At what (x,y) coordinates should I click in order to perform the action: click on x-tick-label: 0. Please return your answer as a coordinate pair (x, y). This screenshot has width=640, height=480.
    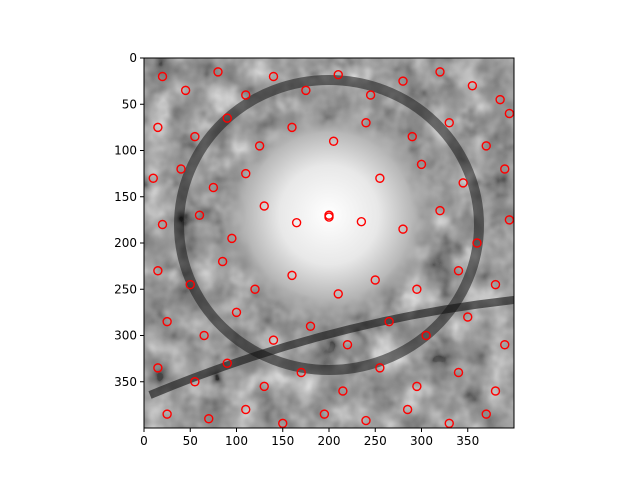
    Looking at the image, I should click on (144, 441).